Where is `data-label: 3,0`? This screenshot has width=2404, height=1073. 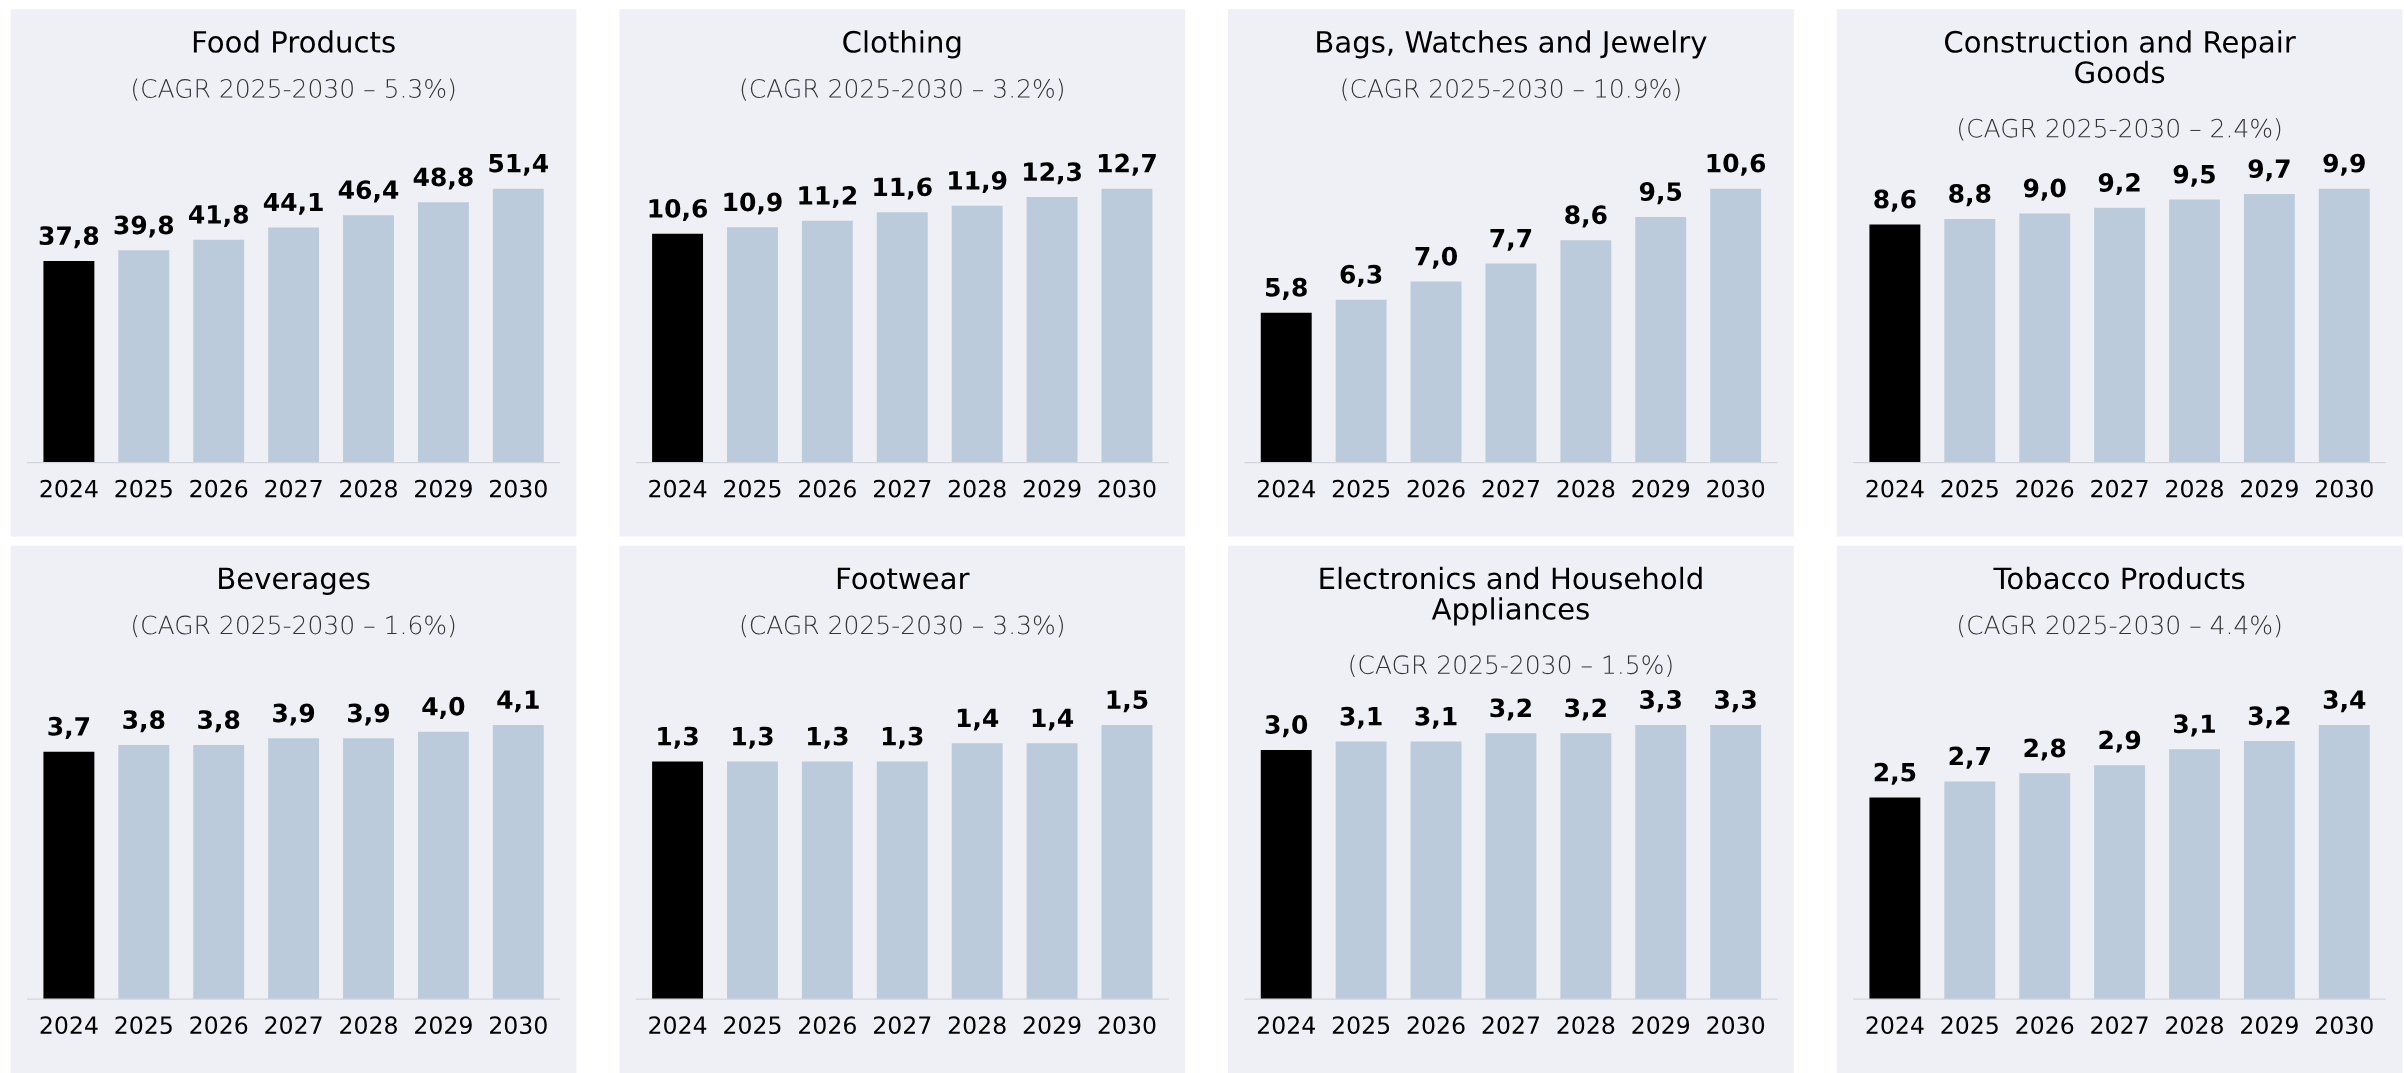
data-label: 3,0 is located at coordinates (1286, 726).